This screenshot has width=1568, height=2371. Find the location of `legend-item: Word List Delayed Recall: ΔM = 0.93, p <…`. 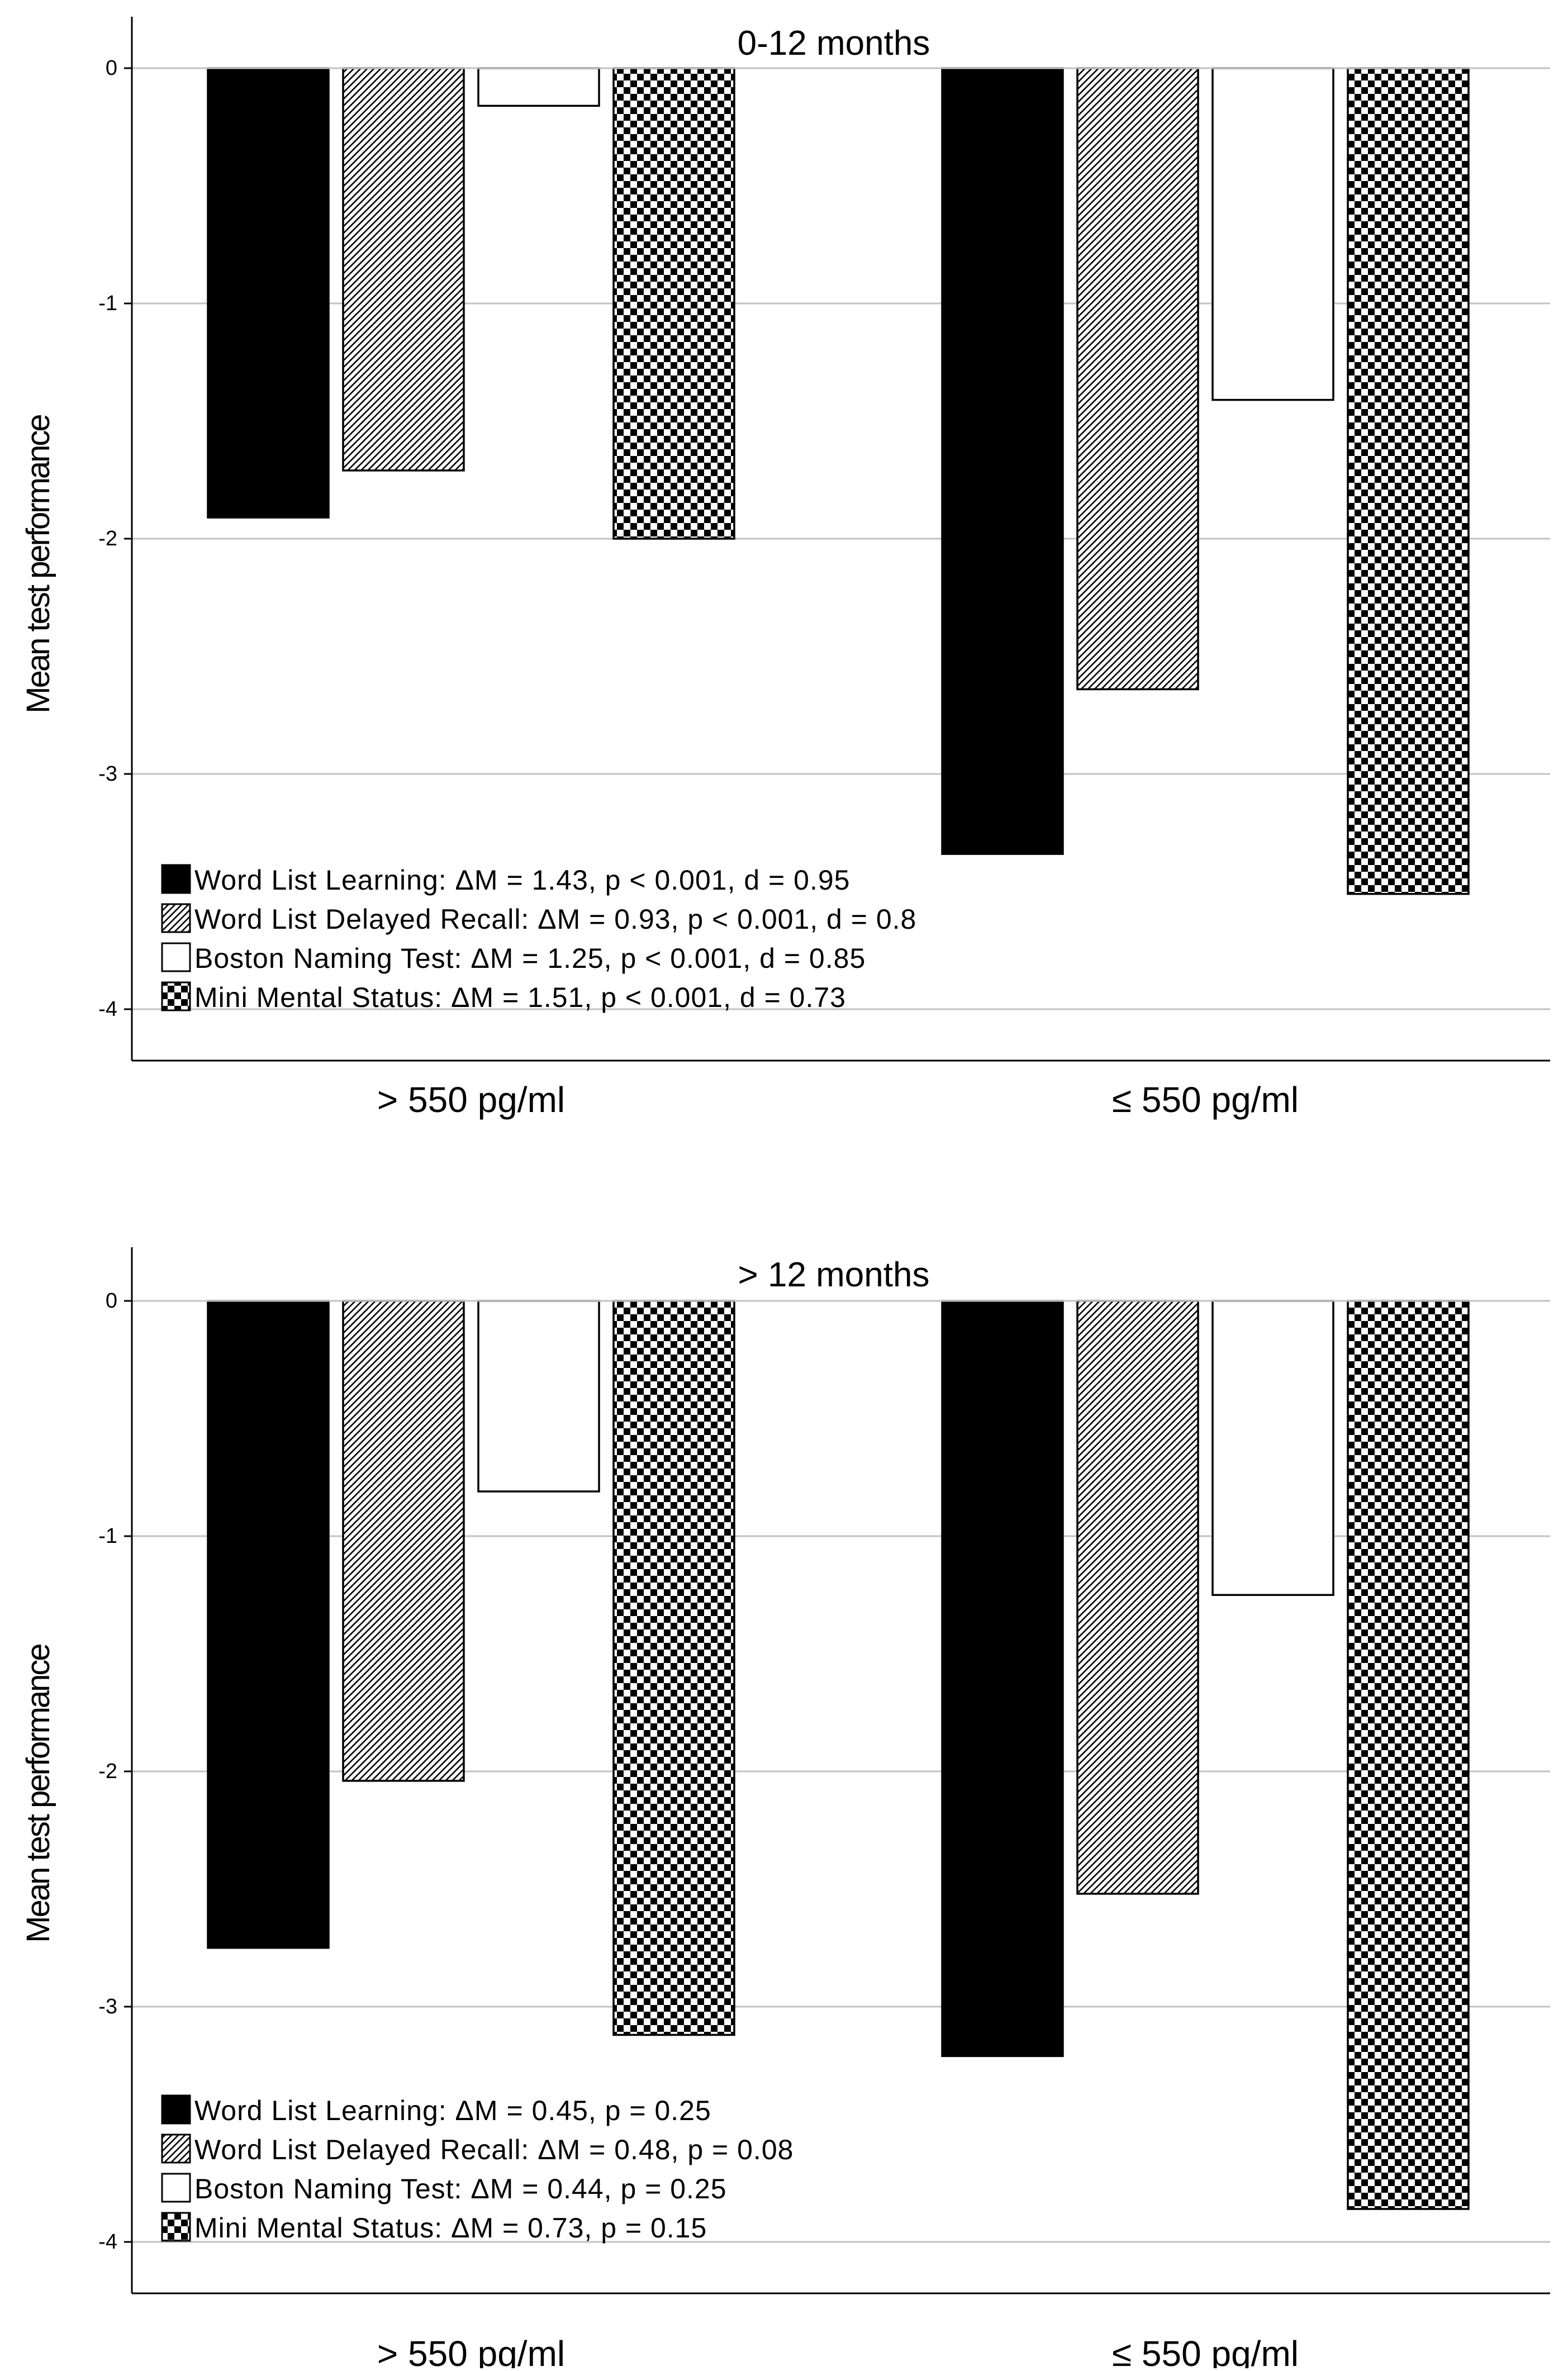

legend-item: Word List Delayed Recall: ΔM = 0.93, p <… is located at coordinates (555, 919).